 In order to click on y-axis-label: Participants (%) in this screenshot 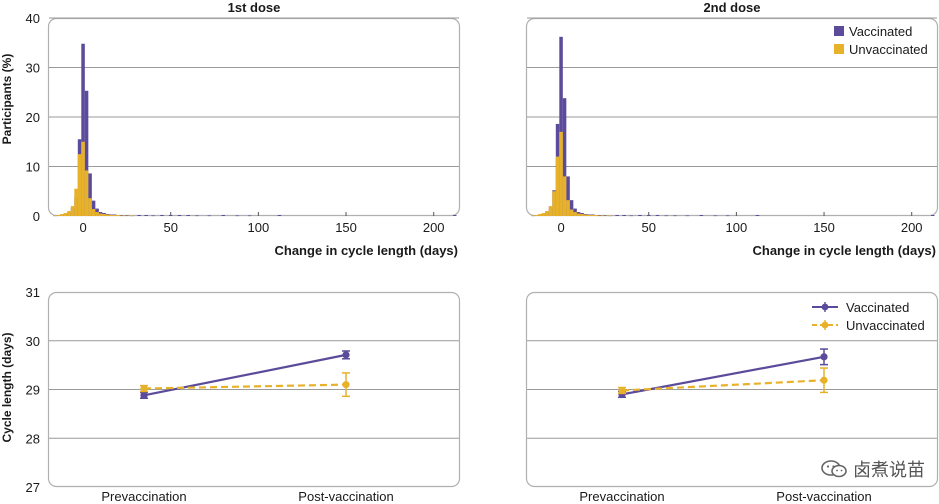, I will do `click(7, 99)`.